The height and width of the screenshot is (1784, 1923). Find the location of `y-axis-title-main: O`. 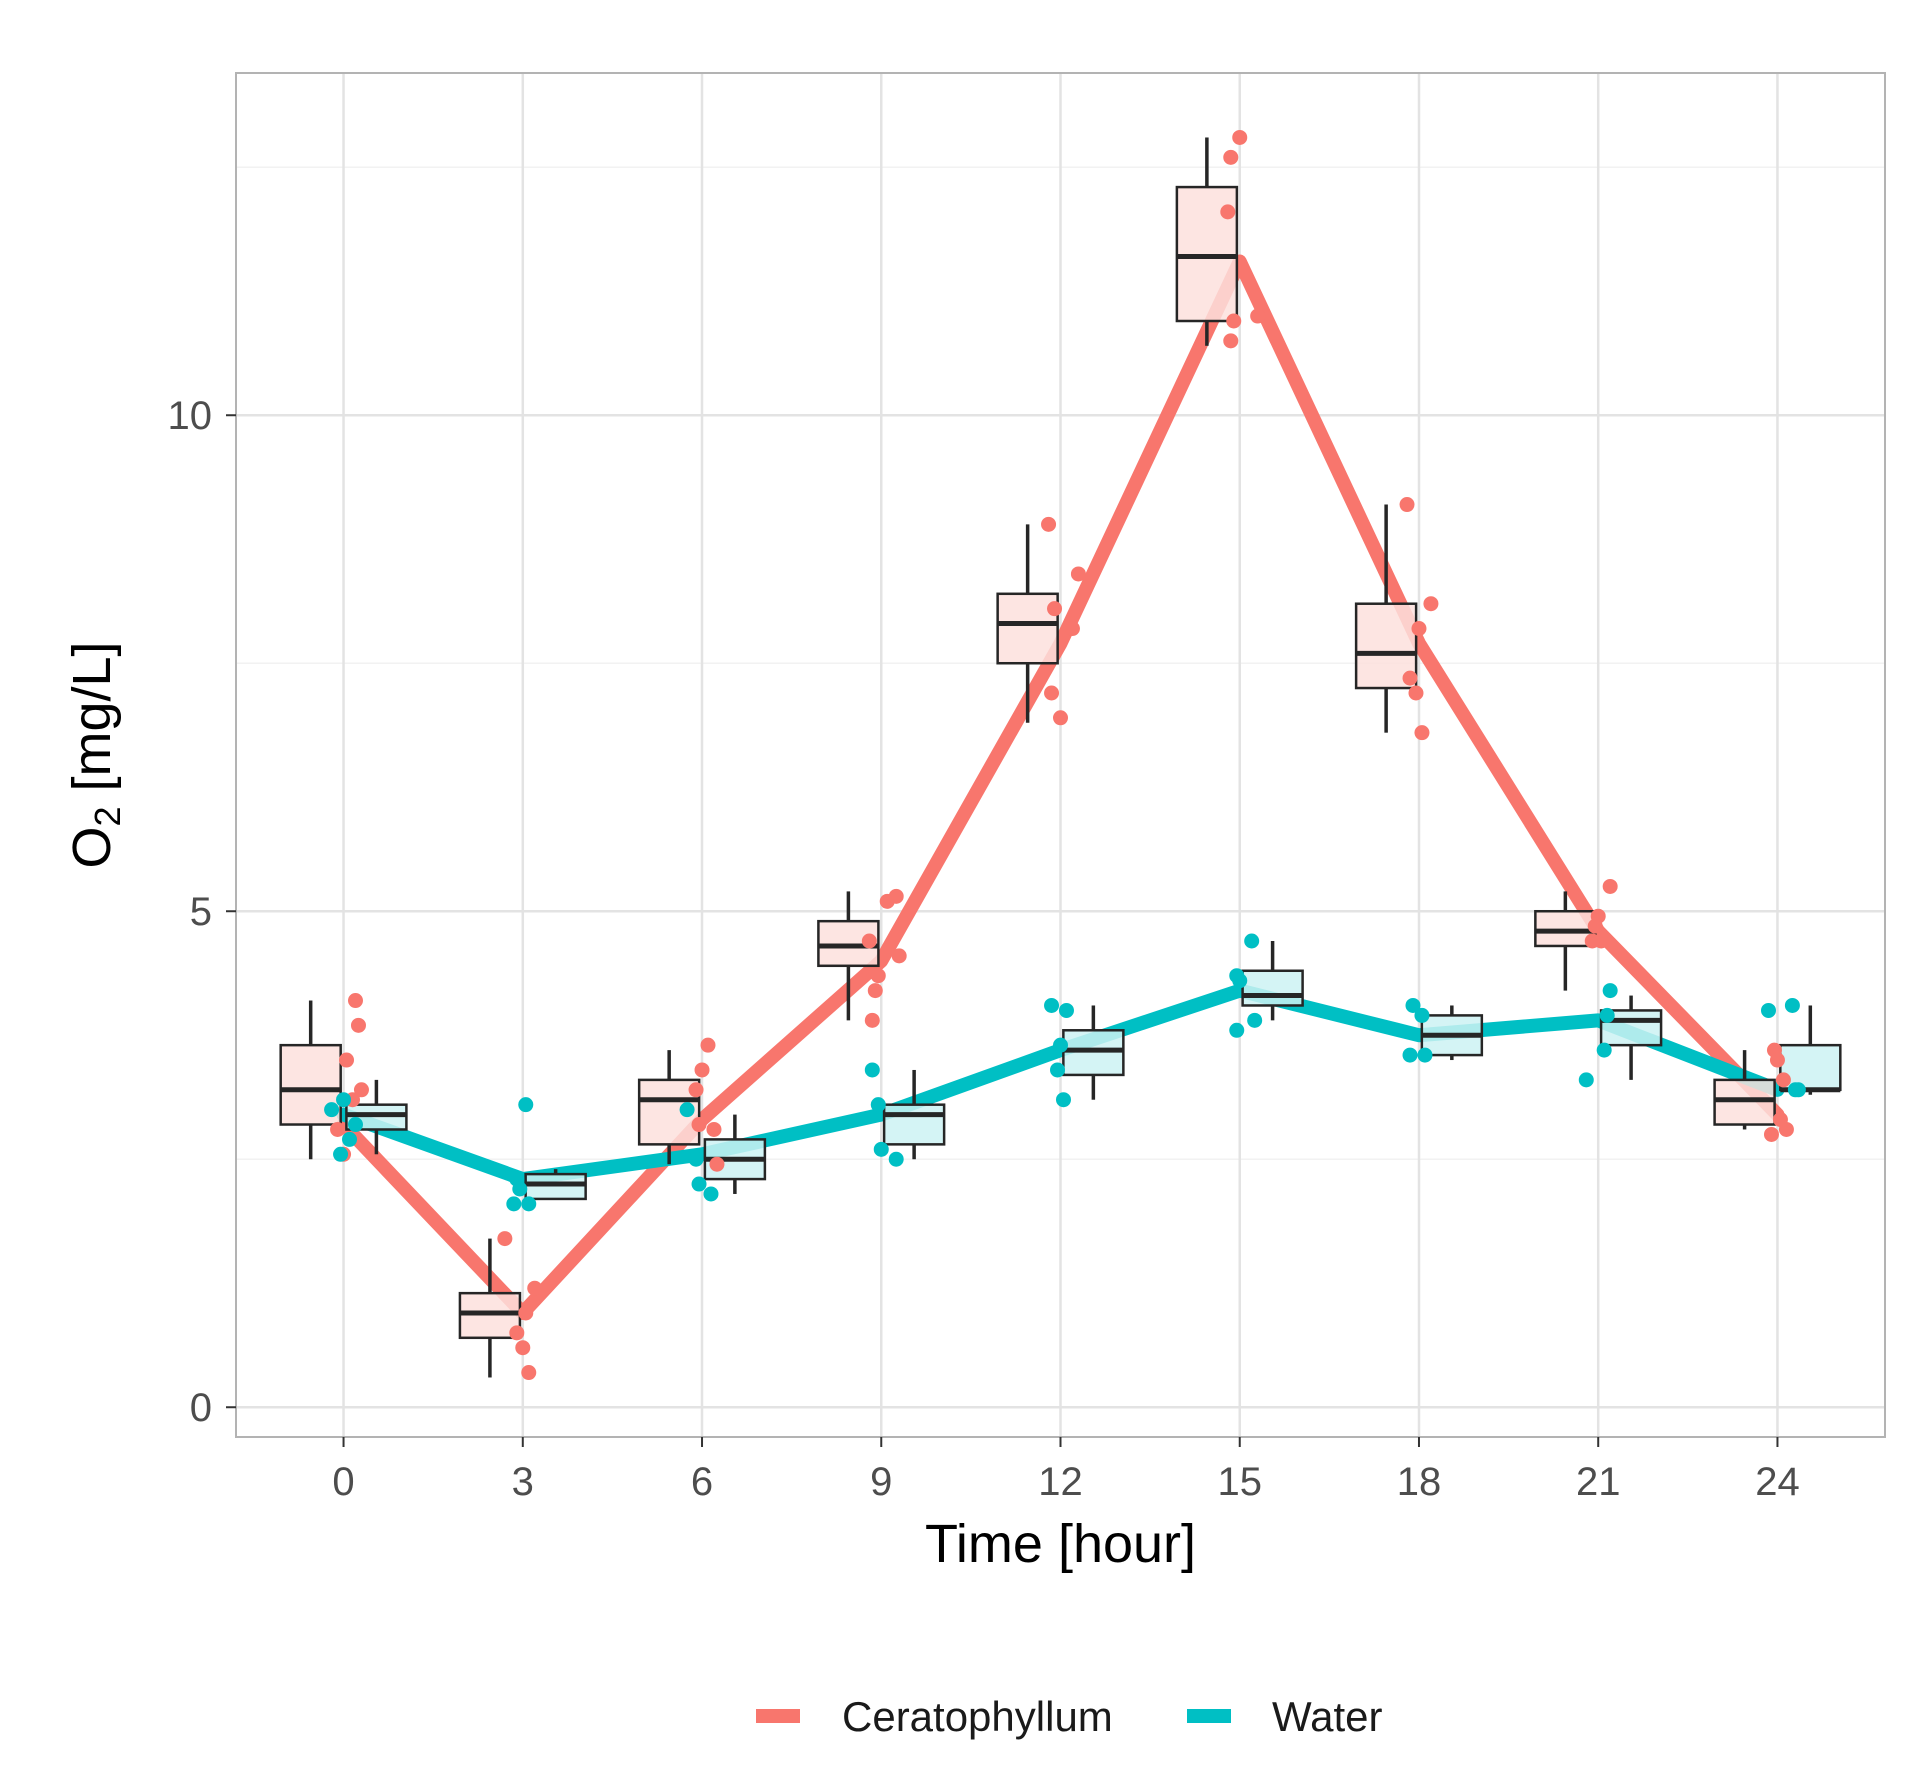

y-axis-title-main: O is located at coordinates (92, 848).